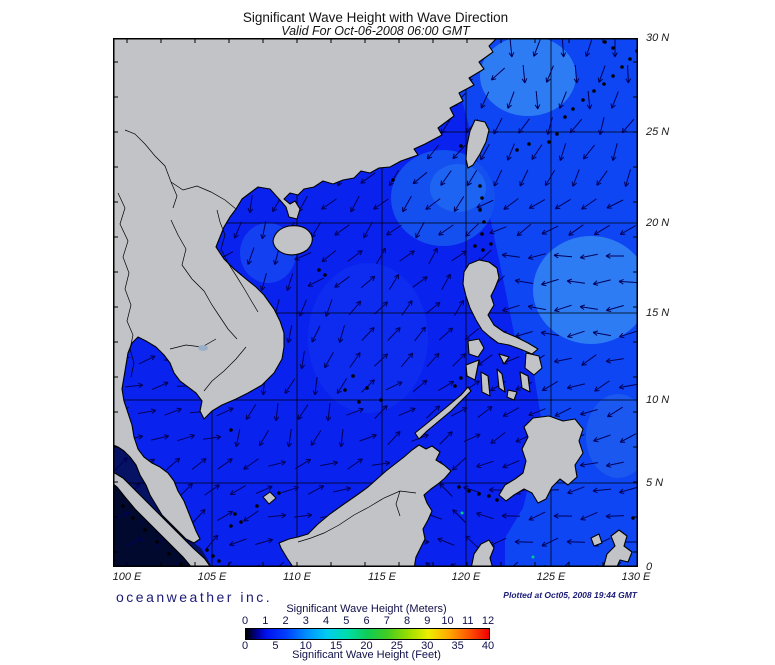 The image size is (775, 665). Describe the element at coordinates (297, 577) in the screenshot. I see `x-axis-label: 110 E` at that location.